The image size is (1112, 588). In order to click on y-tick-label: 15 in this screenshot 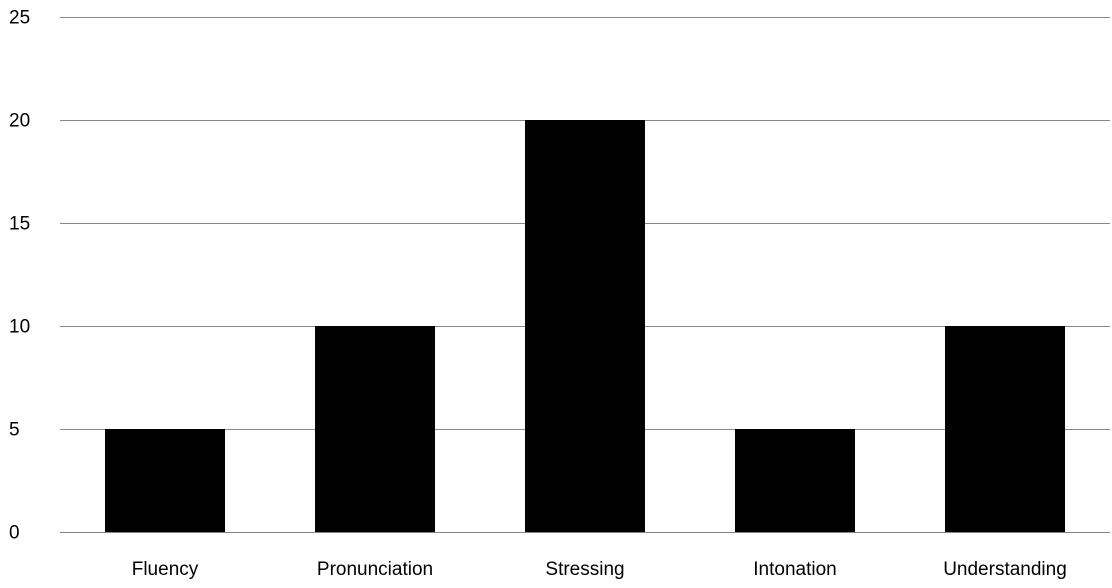, I will do `click(19, 224)`.